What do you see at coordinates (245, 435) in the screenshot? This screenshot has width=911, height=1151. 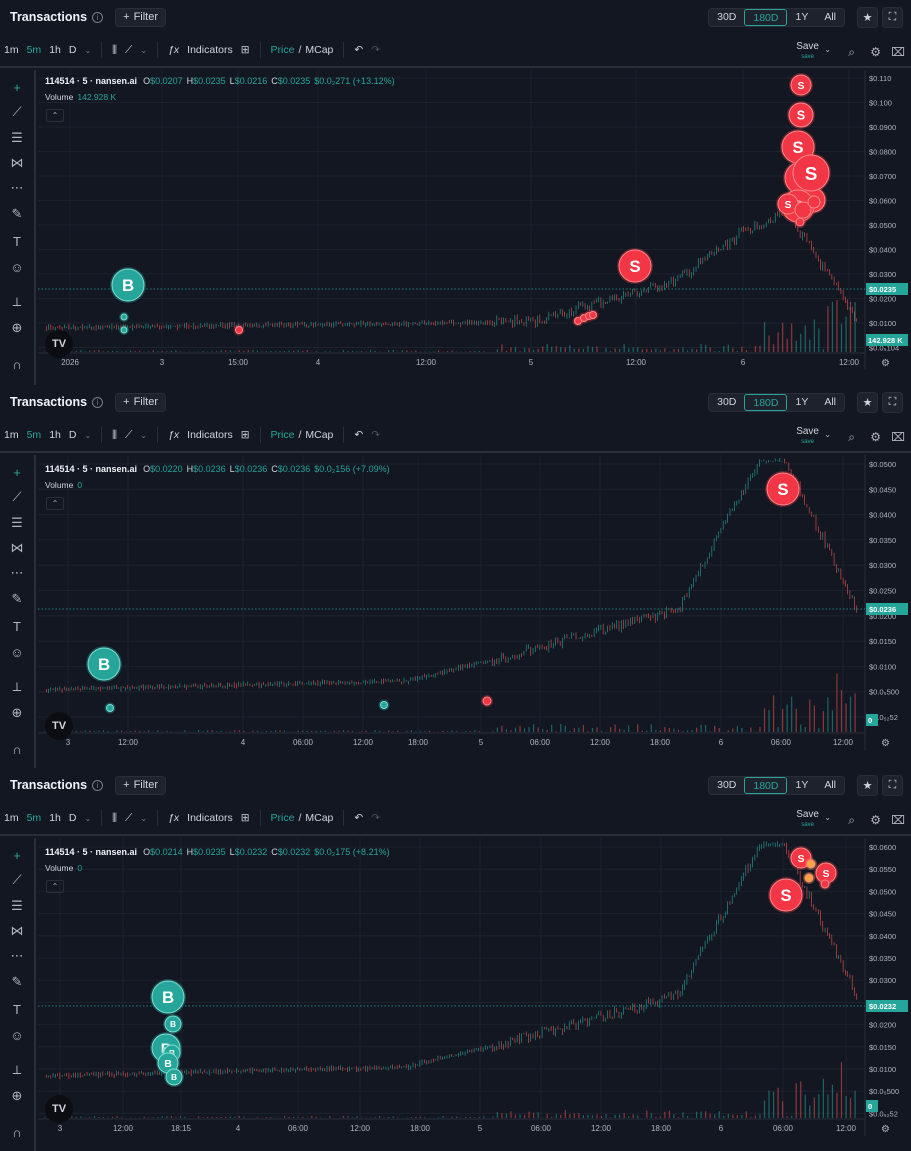 I see `layouts-icon: ⊞` at bounding box center [245, 435].